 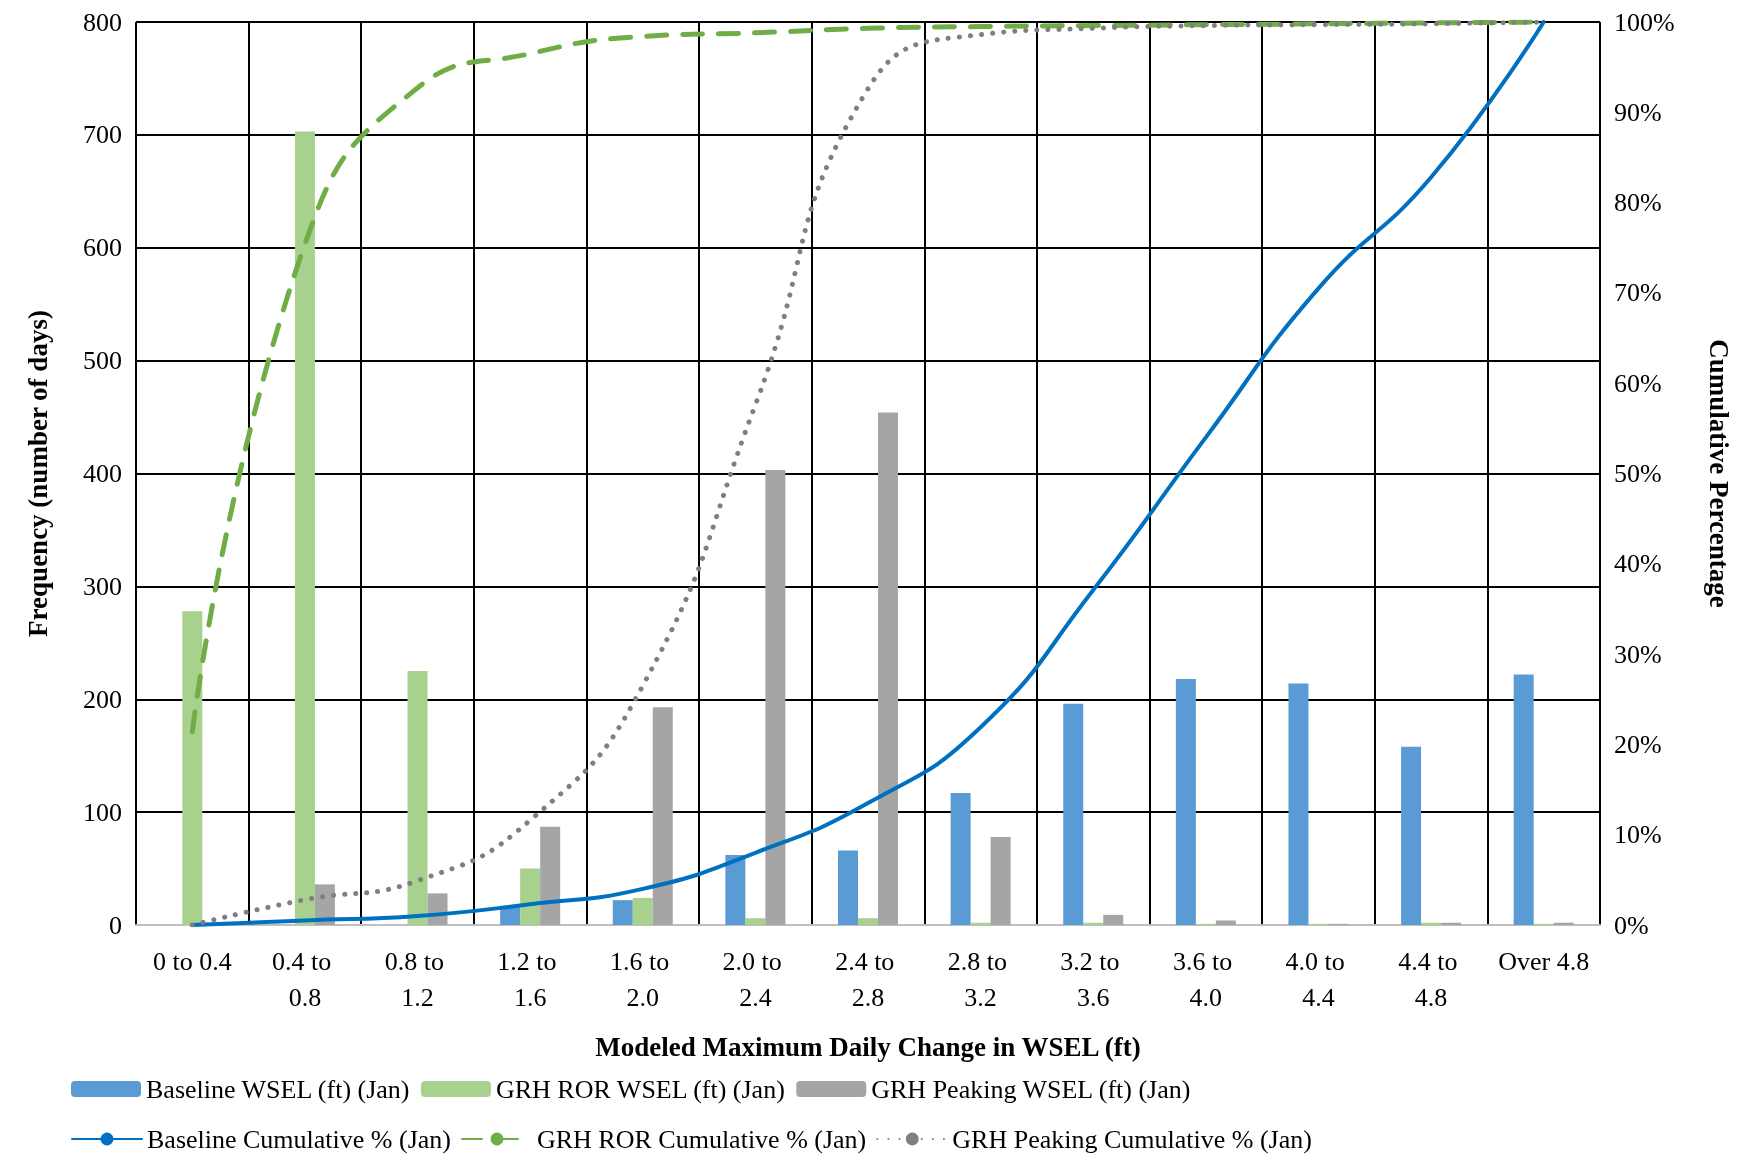 What do you see at coordinates (115, 925) in the screenshot?
I see `y-tick-label: 0` at bounding box center [115, 925].